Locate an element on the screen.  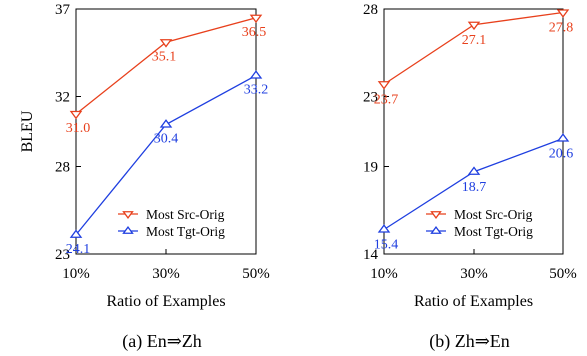
panel-a-x-axis-label: Ratio of Examples is located at coordinates (165, 301).